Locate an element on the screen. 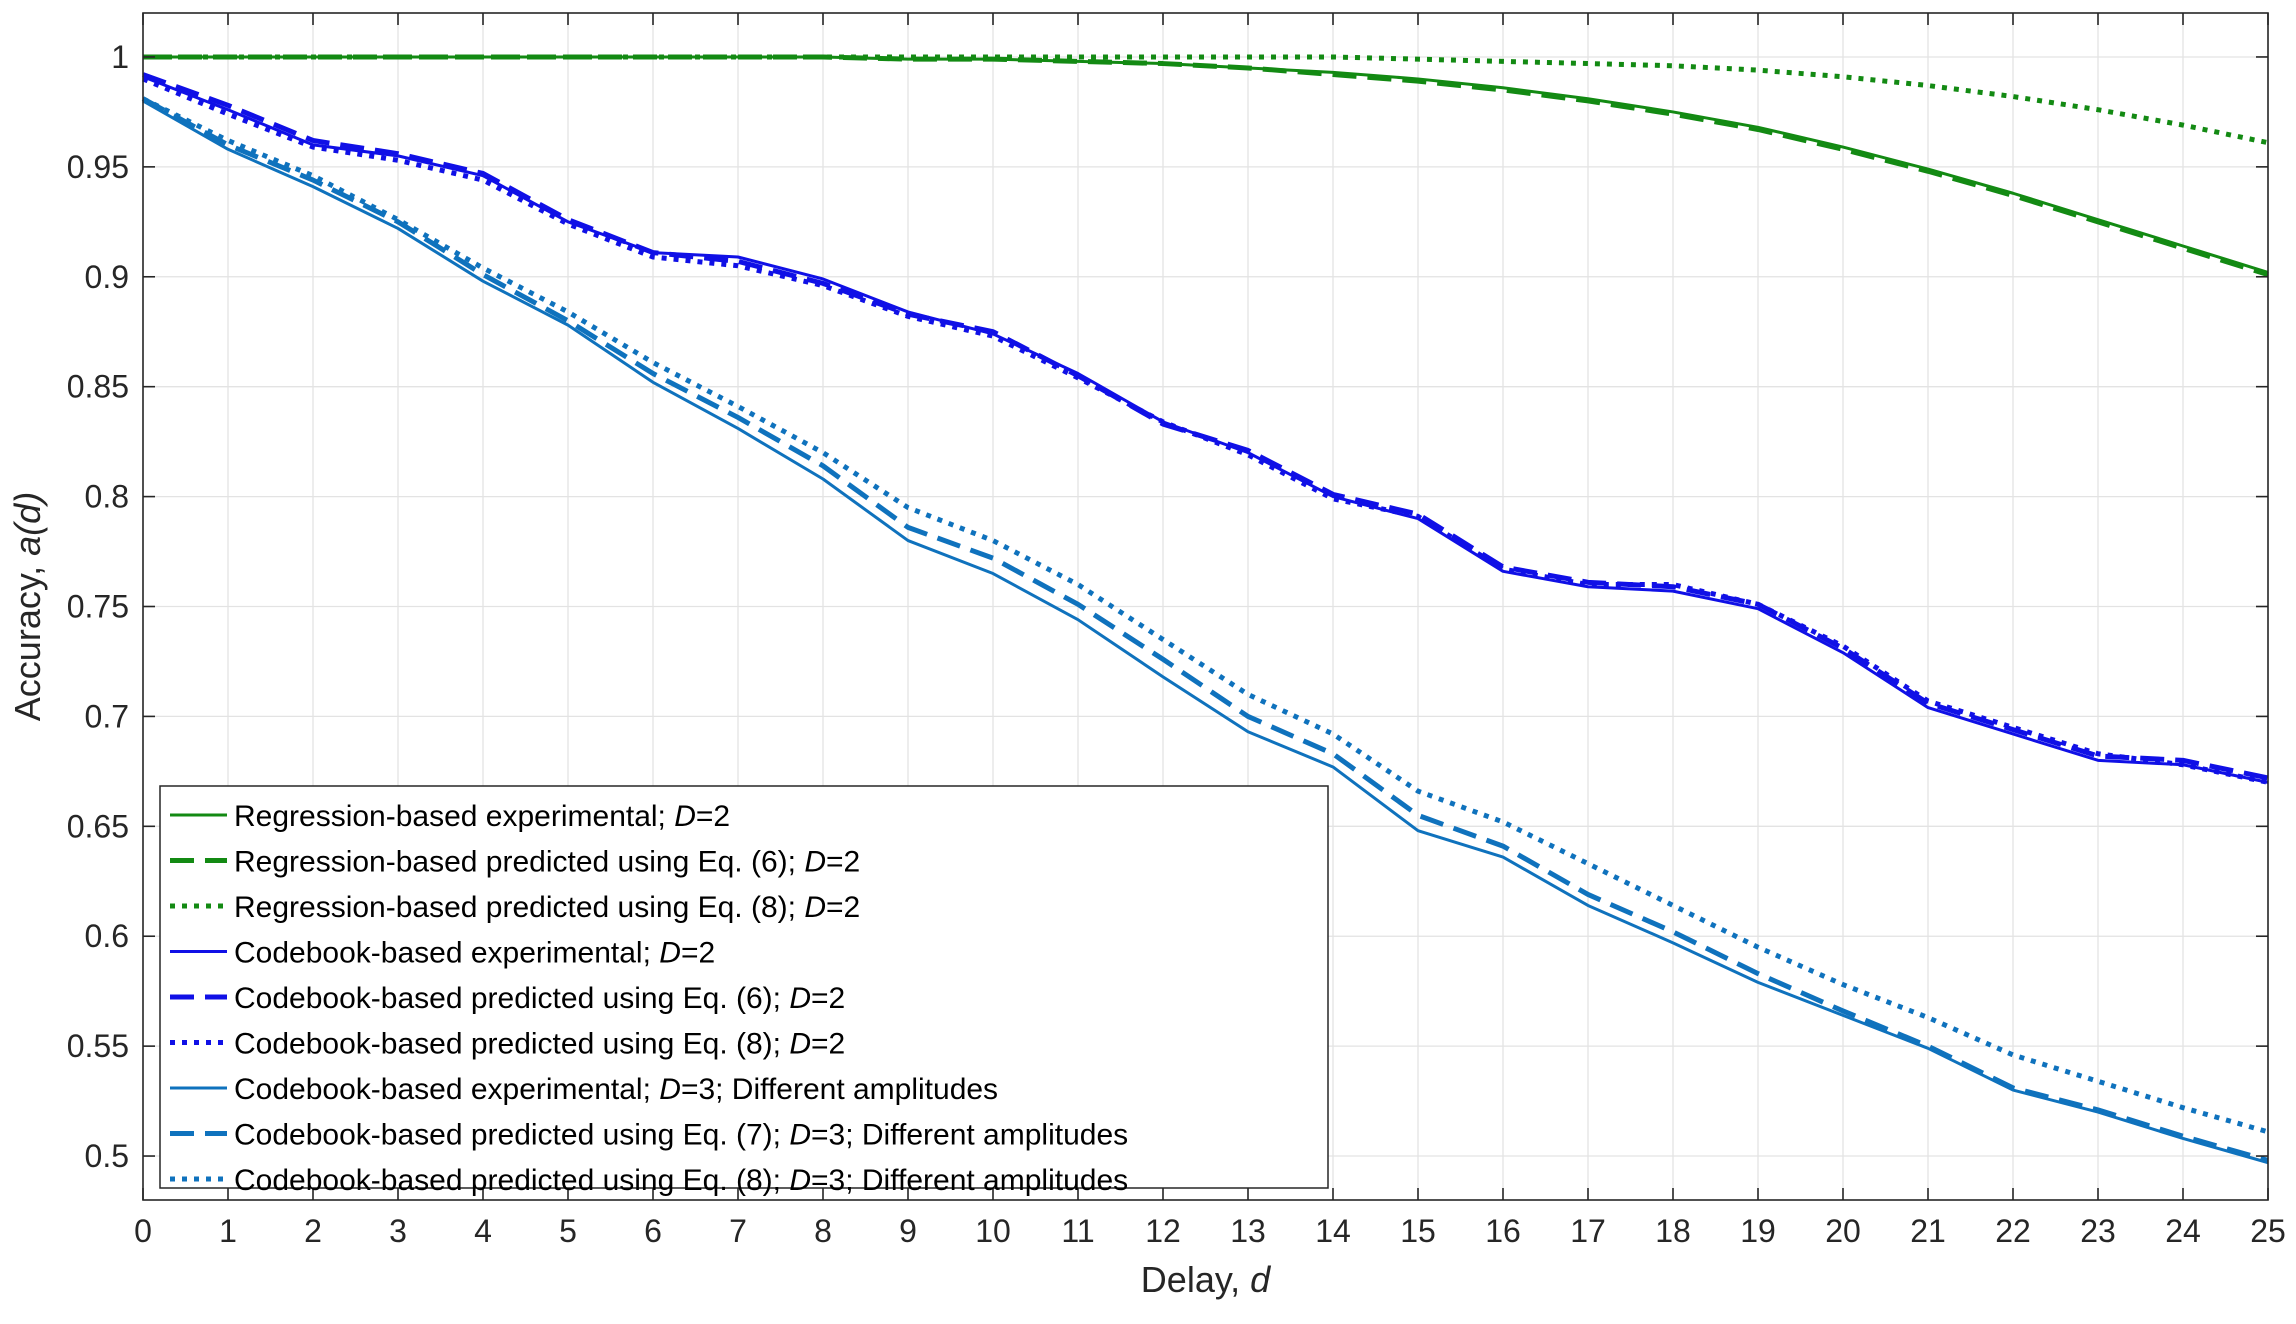  x-tick-label: 11 is located at coordinates (1077, 1231).